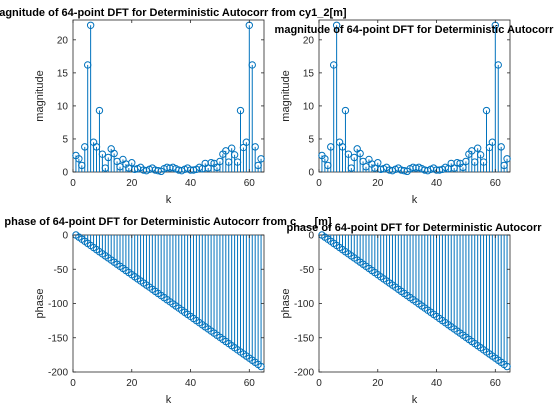 Image resolution: width=560 pixels, height=420 pixels. What do you see at coordinates (63, 106) in the screenshot?
I see `y-tick-label: 10` at bounding box center [63, 106].